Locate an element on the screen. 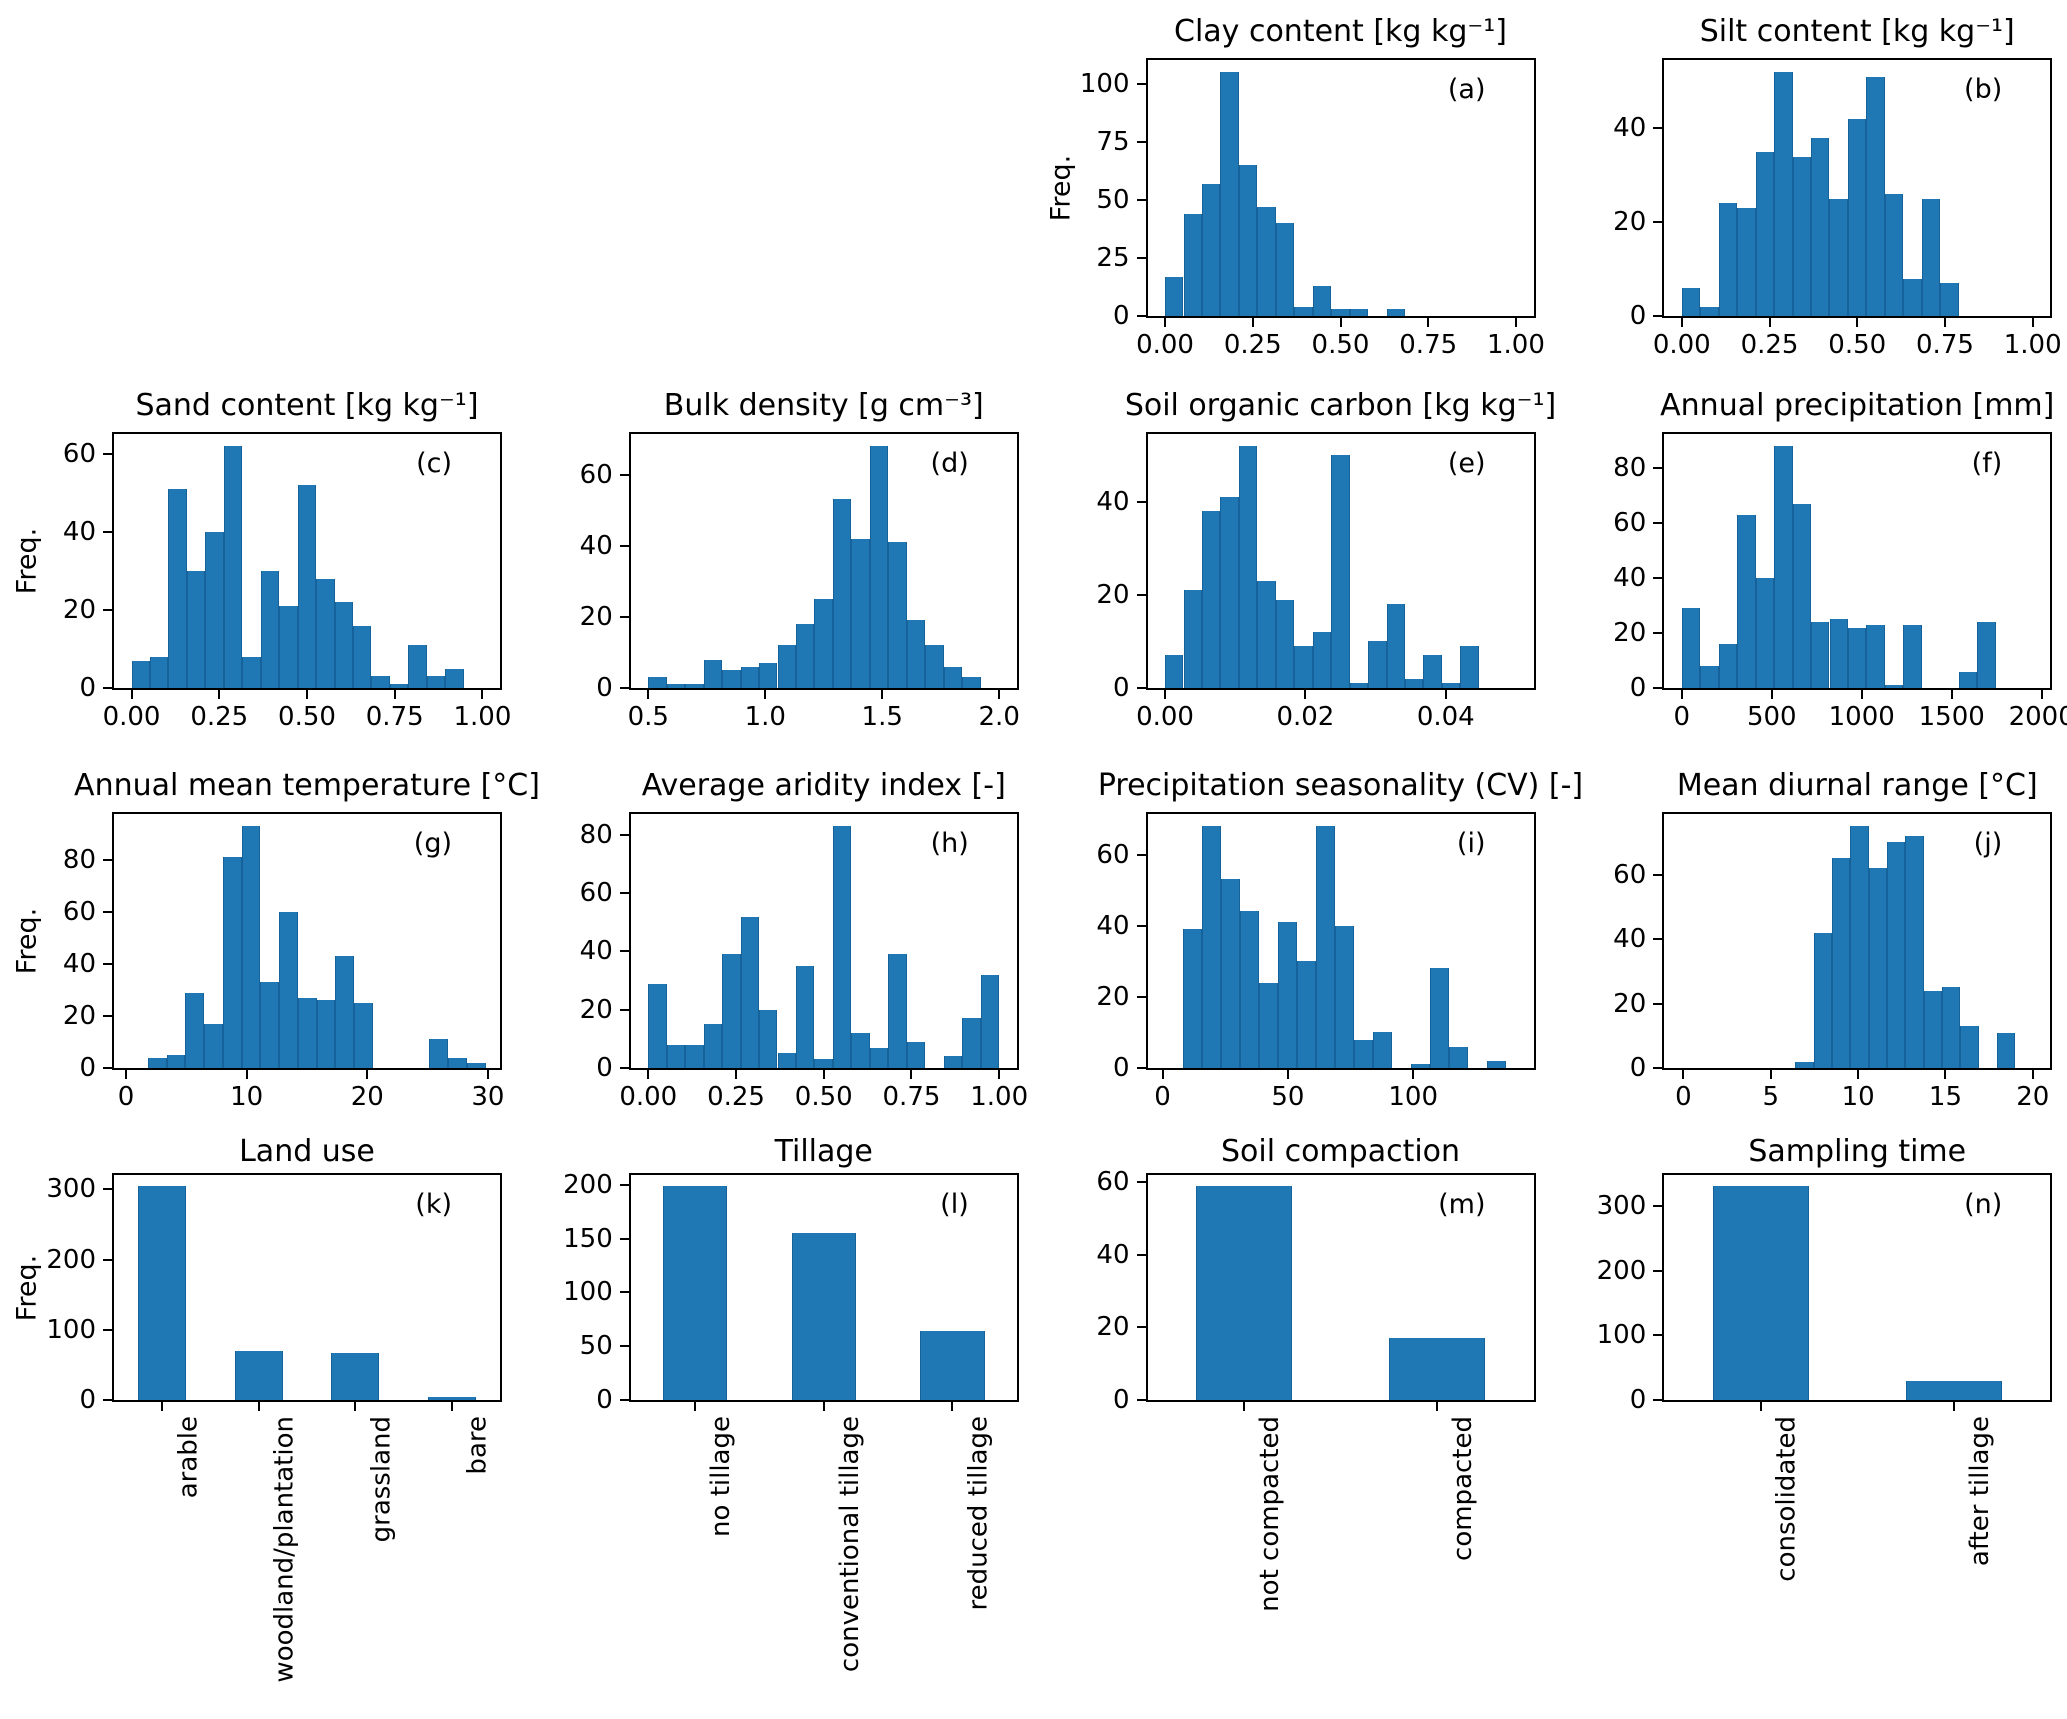 The image size is (2067, 1719). empty-cell is located at coordinates (775, 185).